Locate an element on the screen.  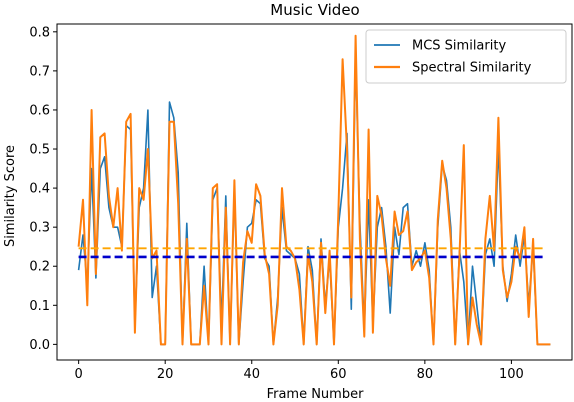
x-axis-label: Frame Number is located at coordinates (316, 394).